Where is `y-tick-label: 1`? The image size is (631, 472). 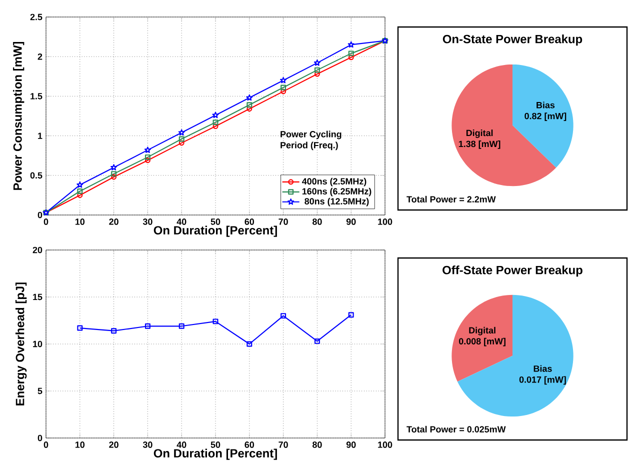 y-tick-label: 1 is located at coordinates (40, 135).